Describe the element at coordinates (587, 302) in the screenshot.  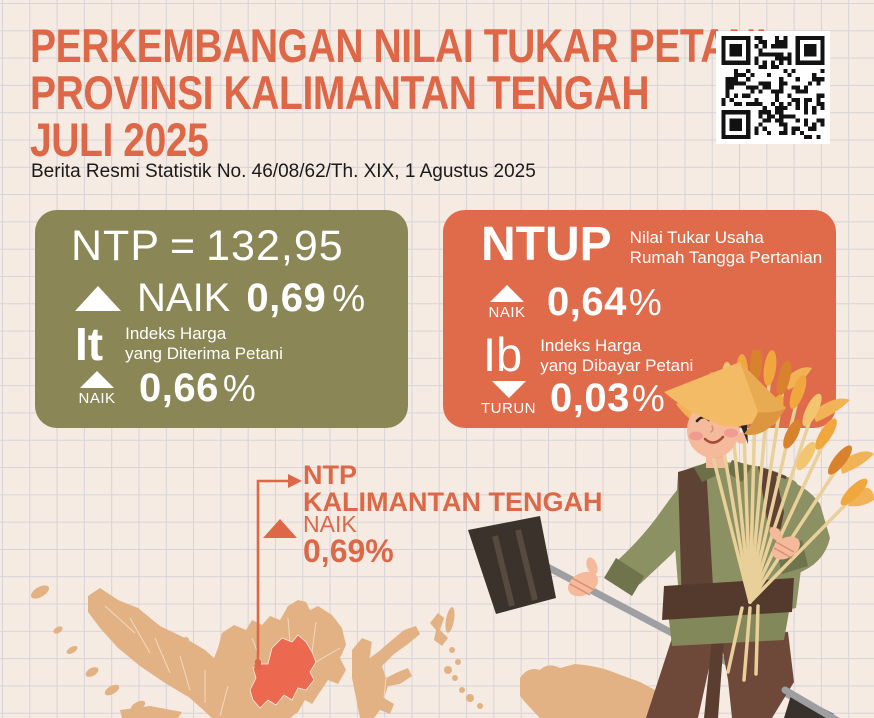
I see `ntup-change: 0,64` at that location.